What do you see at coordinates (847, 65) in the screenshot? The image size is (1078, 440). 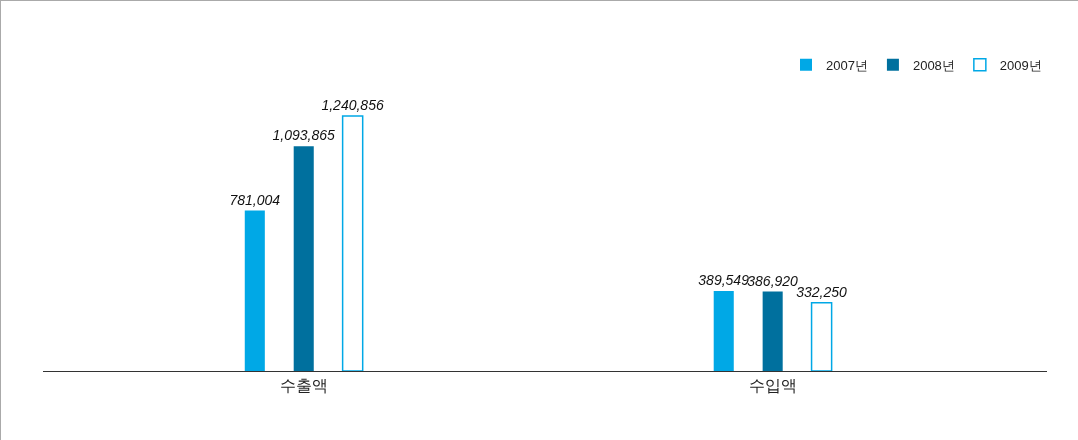 I see `legend-label: 2007년` at bounding box center [847, 65].